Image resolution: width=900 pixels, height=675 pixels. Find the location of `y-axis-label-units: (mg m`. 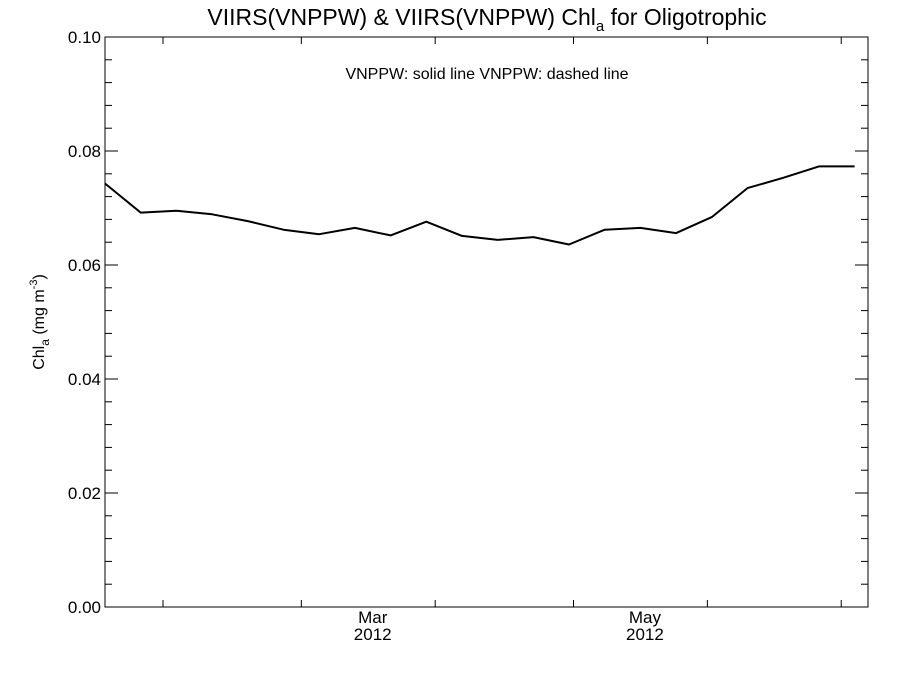

y-axis-label-units: (mg m is located at coordinates (39, 314).